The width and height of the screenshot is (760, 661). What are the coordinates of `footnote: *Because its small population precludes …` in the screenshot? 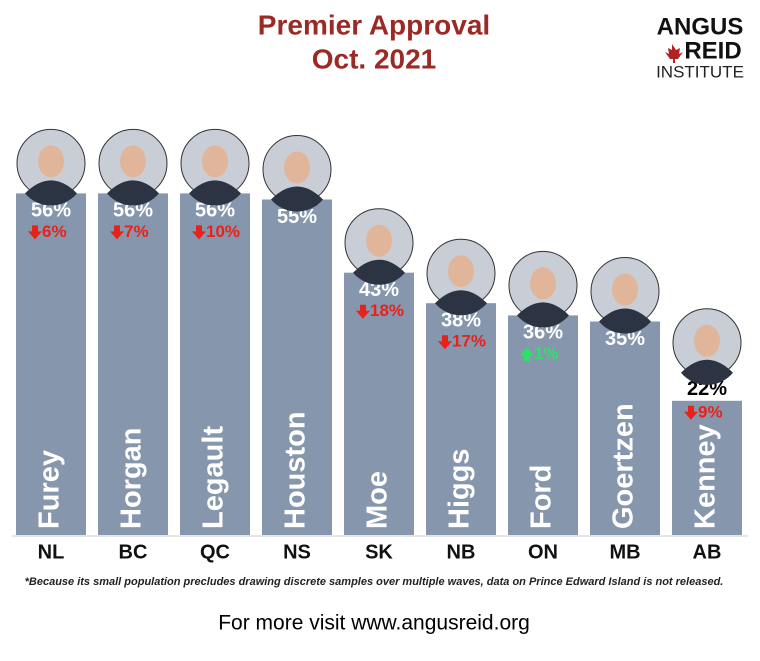 It's located at (374, 582).